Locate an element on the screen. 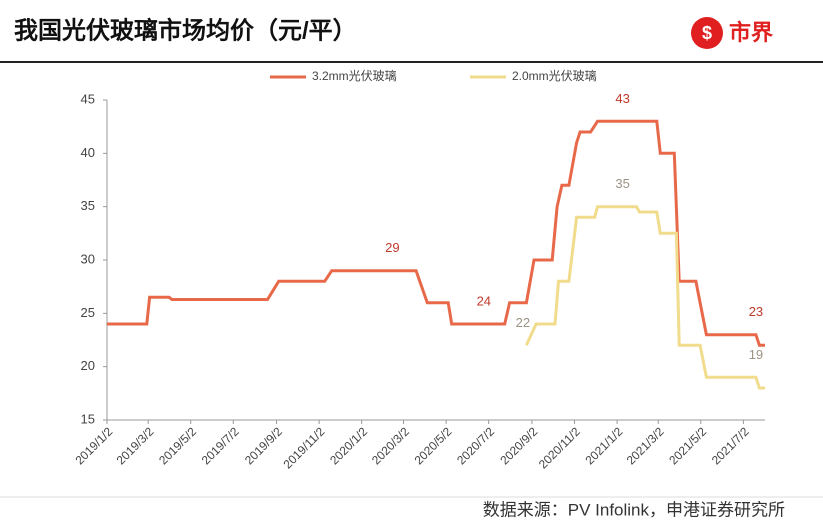 Image resolution: width=823 pixels, height=528 pixels. data-label: 43 is located at coordinates (622, 98).